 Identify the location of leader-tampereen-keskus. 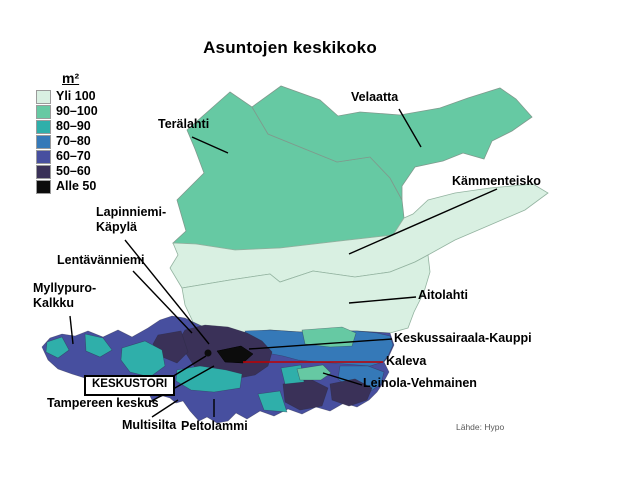
(182, 384).